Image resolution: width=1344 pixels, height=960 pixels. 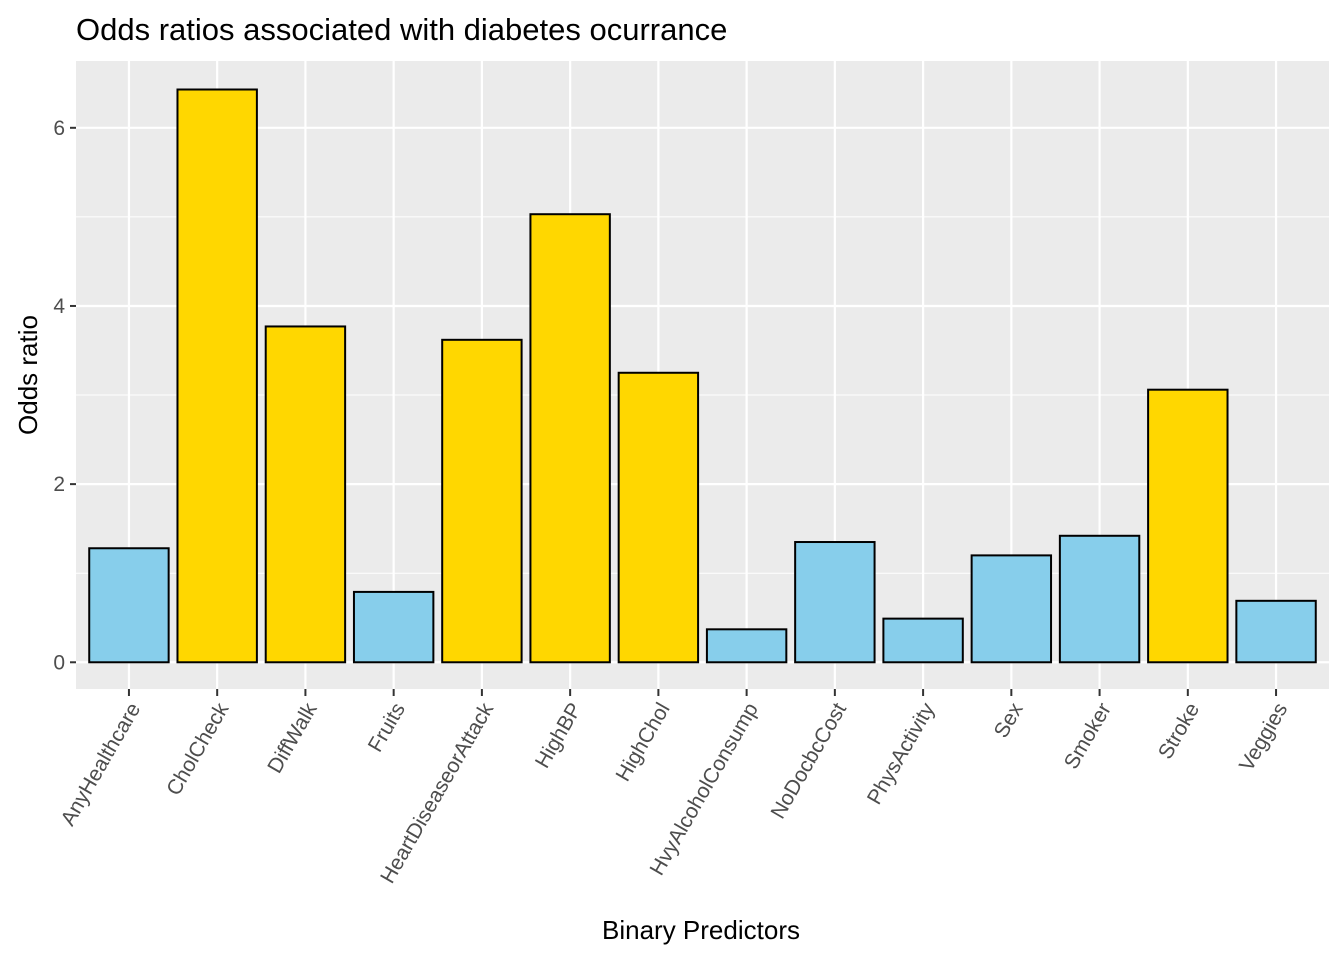 I want to click on x-tick-label: CholCheck, so click(x=198, y=749).